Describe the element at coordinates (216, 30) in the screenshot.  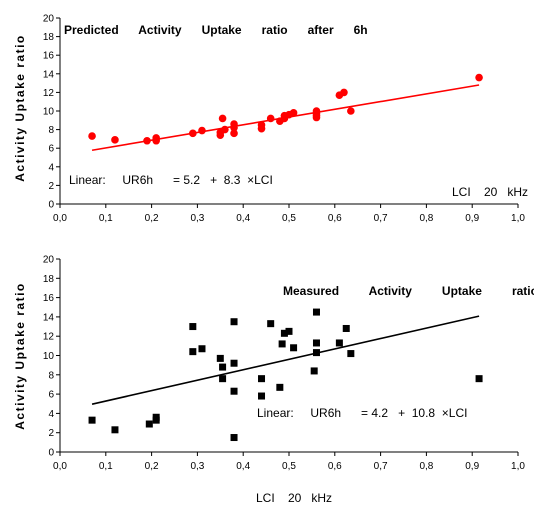
I see `chart-title: Predicted Activity Uptake ratio after 6h` at that location.